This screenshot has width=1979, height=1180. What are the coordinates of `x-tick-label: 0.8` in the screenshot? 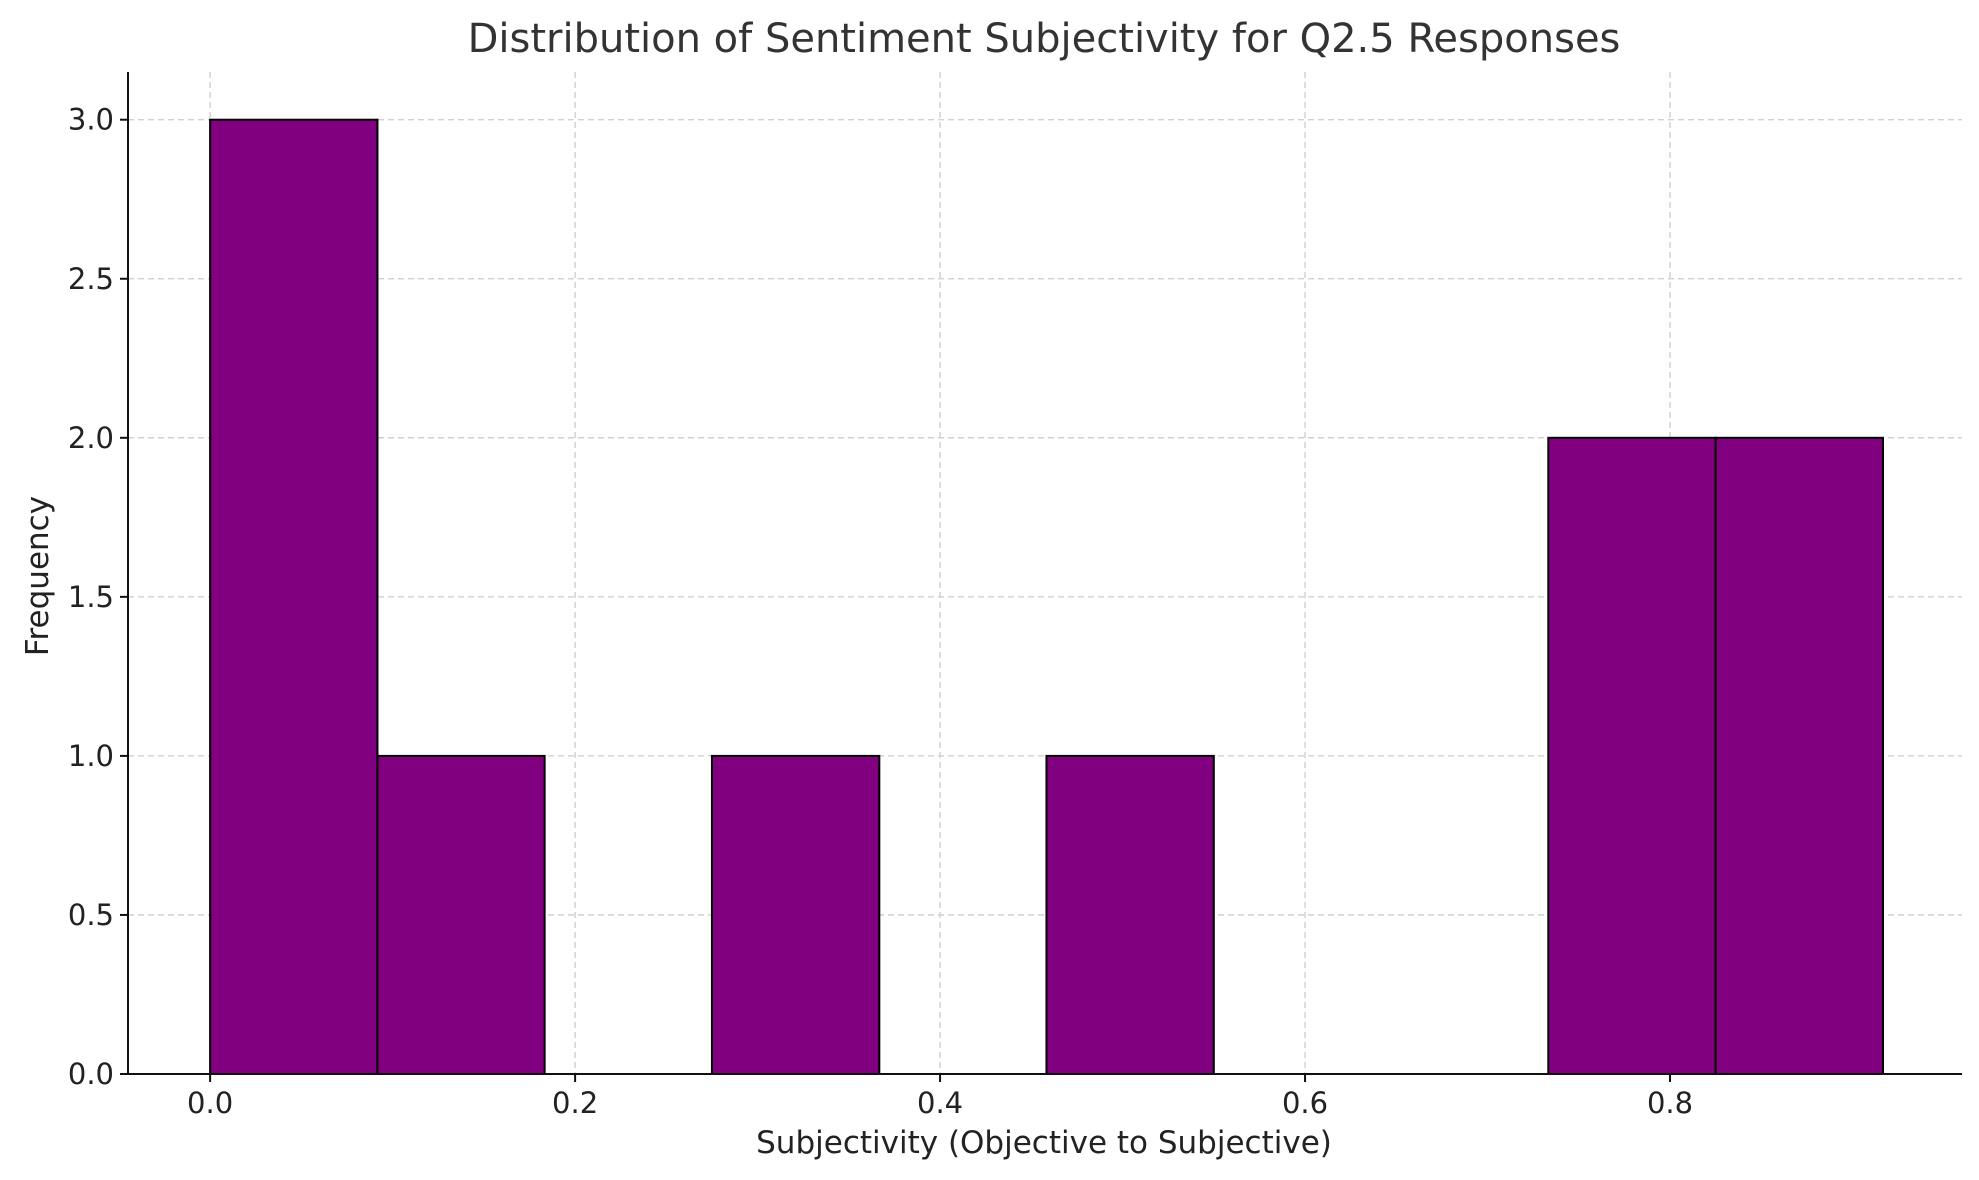 It's located at (1670, 1103).